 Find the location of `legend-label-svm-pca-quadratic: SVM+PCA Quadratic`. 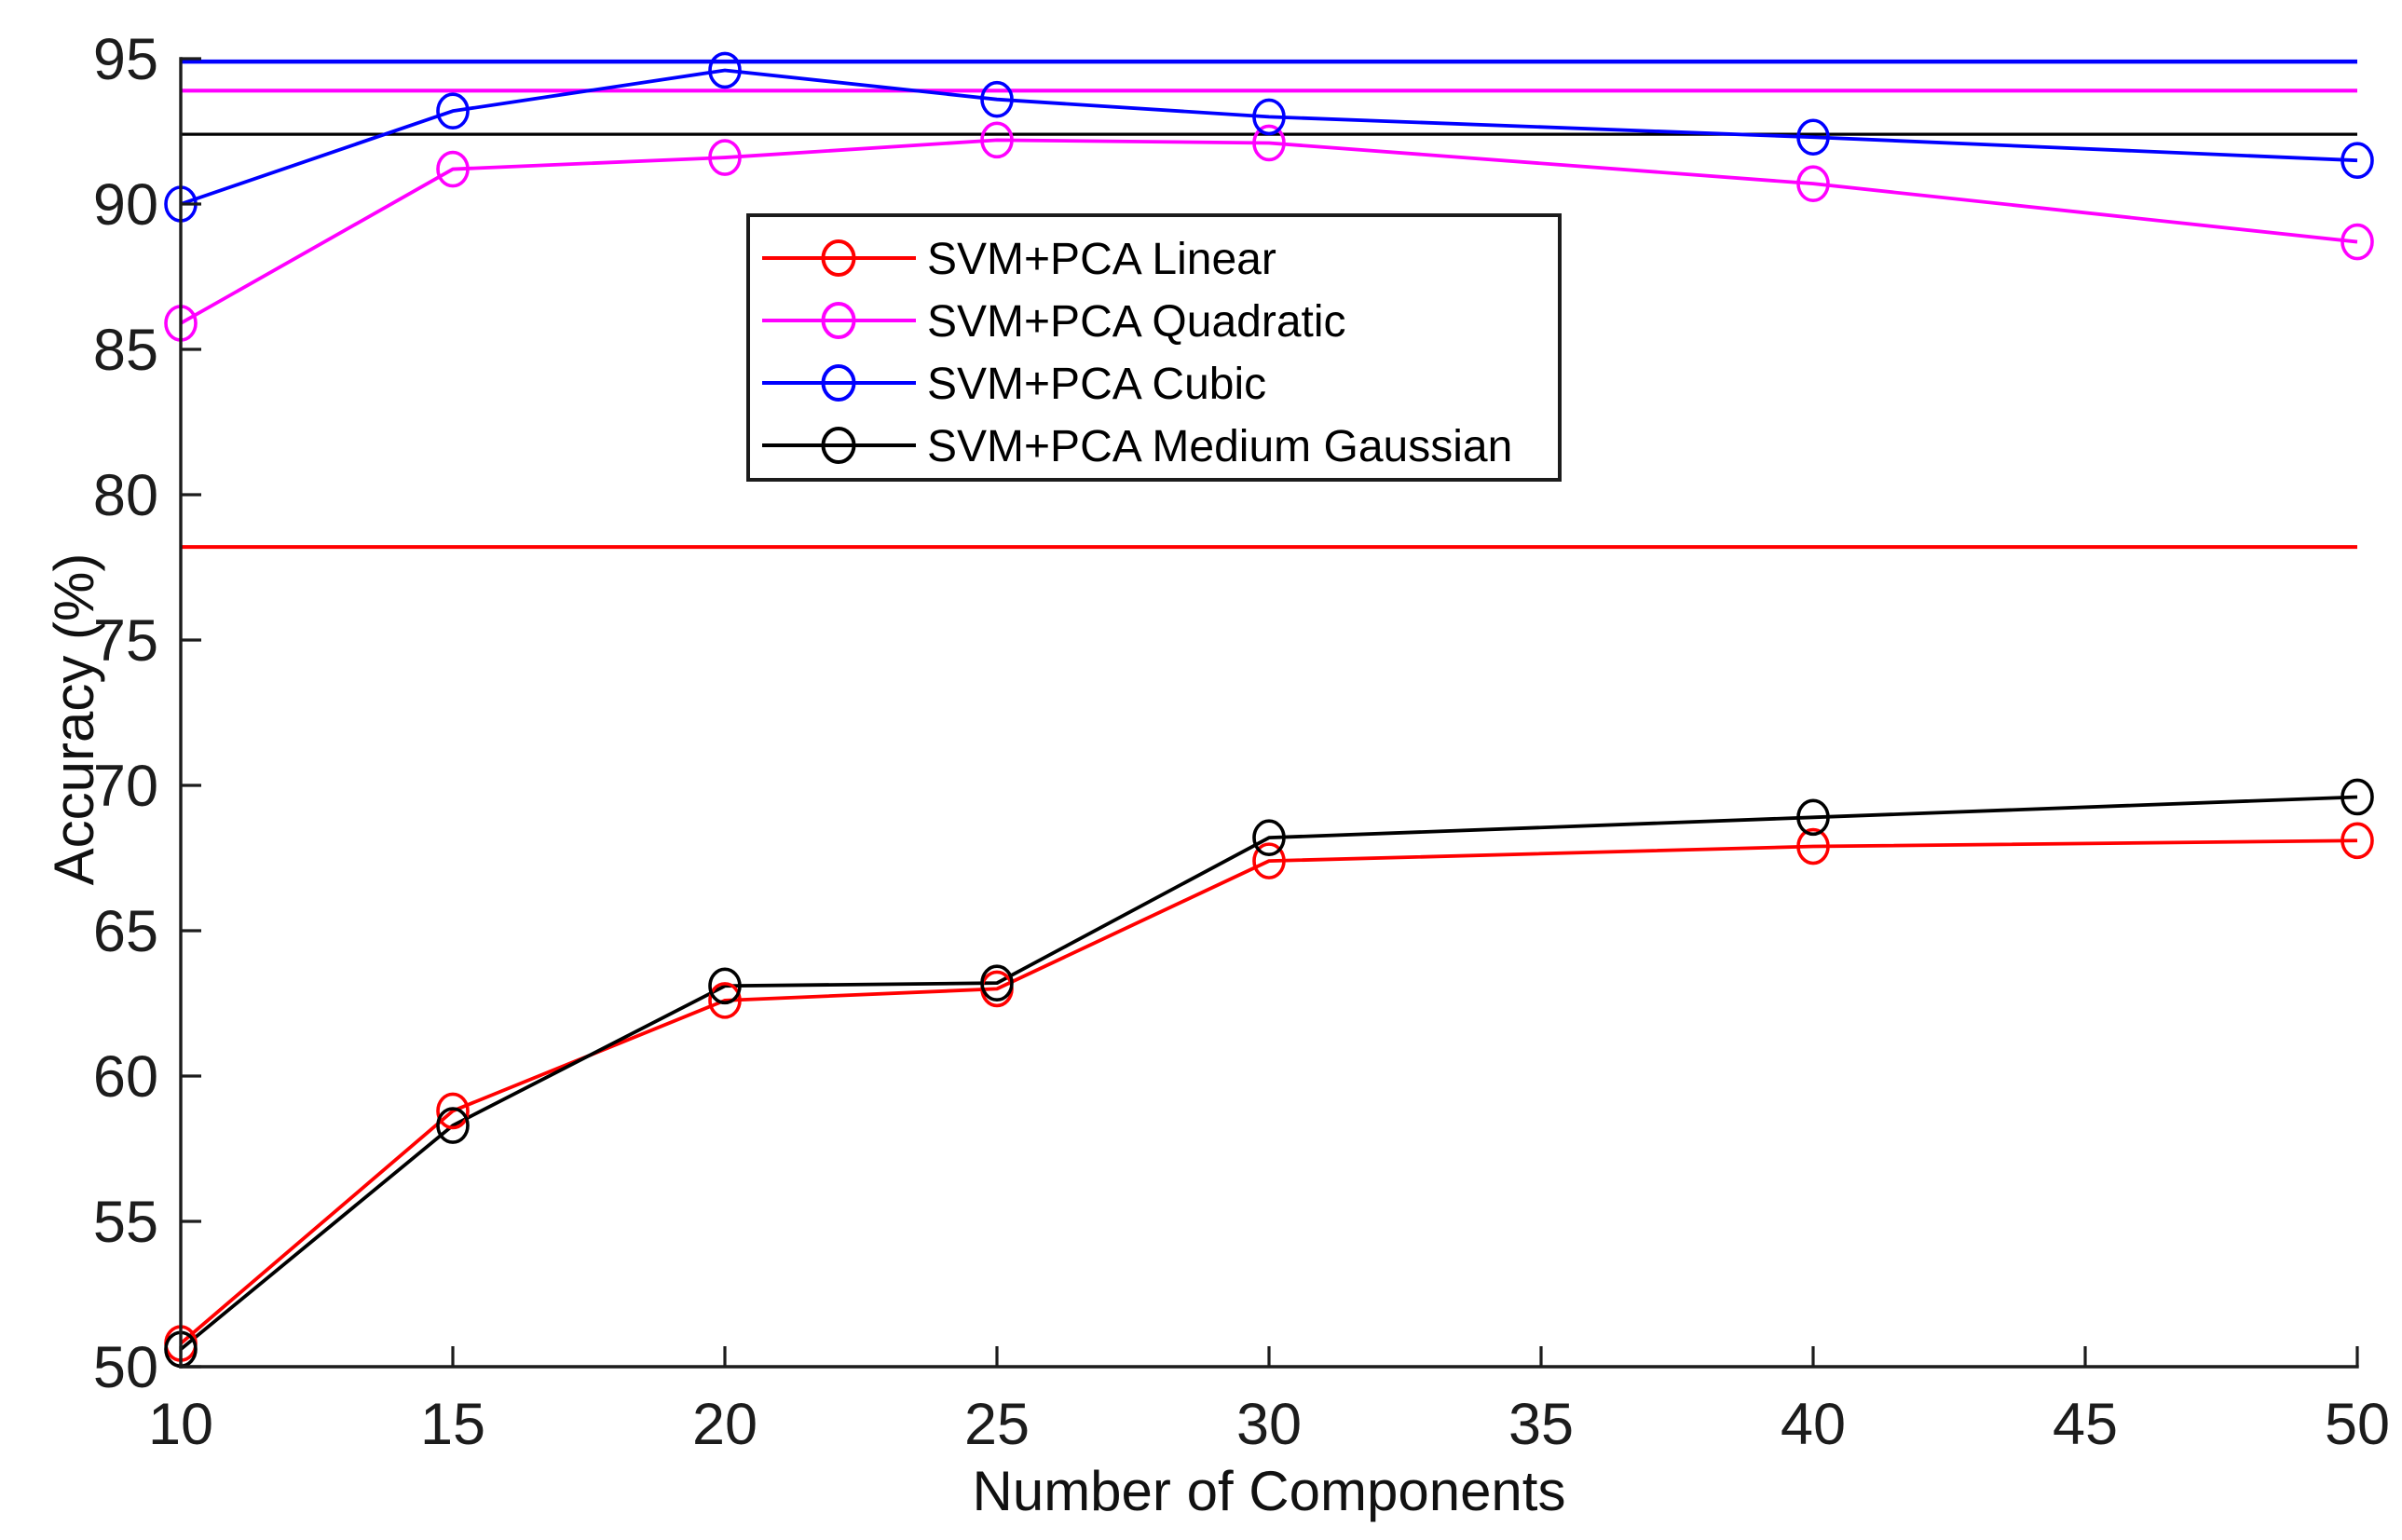

legend-label-svm-pca-quadratic: SVM+PCA Quadratic is located at coordinates (1136, 322).